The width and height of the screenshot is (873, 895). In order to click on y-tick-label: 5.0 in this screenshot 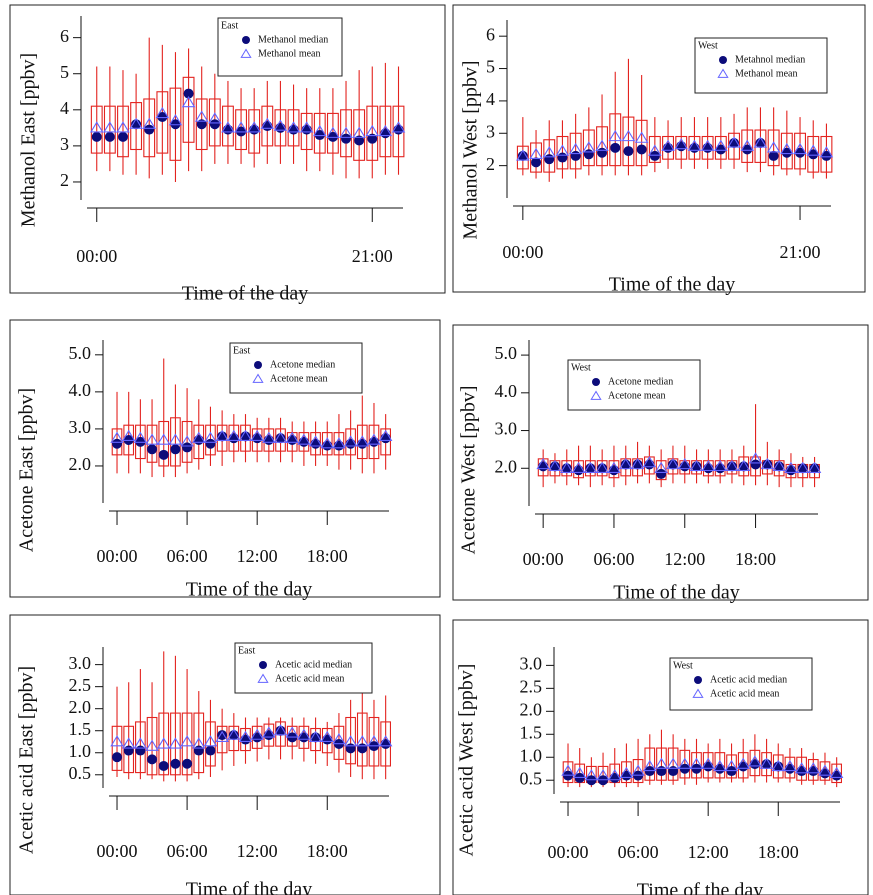, I will do `click(506, 353)`.